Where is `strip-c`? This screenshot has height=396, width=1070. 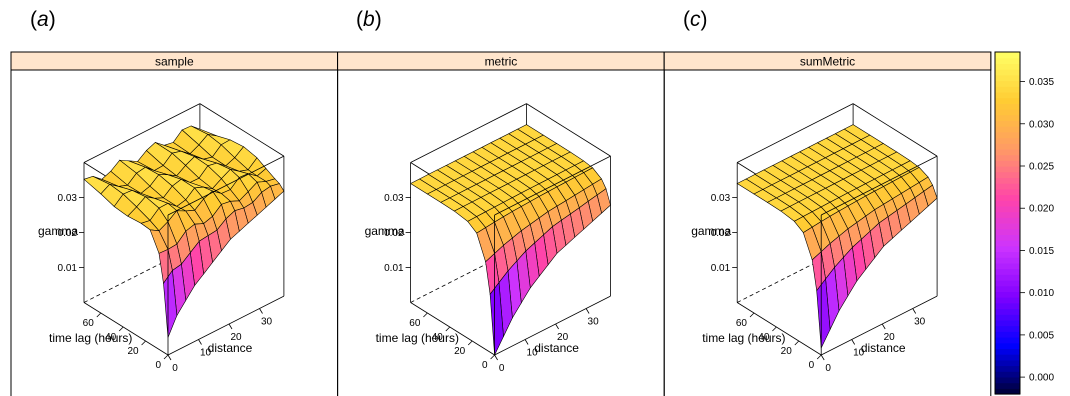
strip-c is located at coordinates (827, 61).